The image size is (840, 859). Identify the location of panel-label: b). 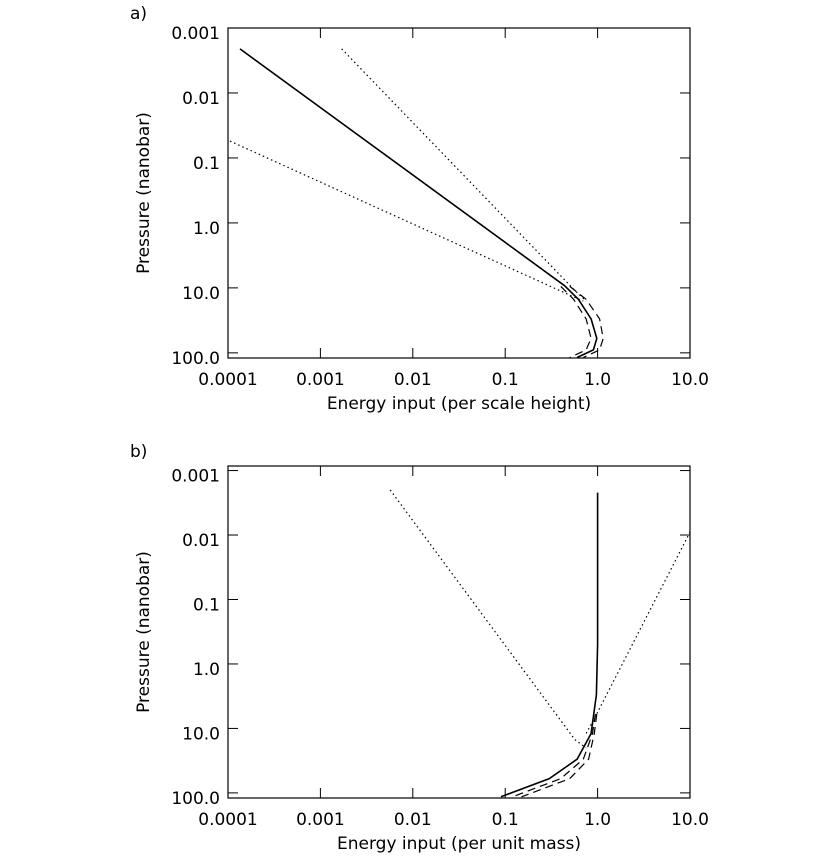
(138, 452).